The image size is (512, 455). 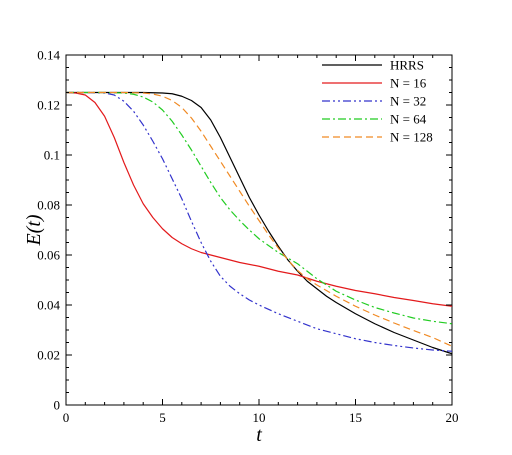 I want to click on x-tick-label: 15, so click(x=355, y=417).